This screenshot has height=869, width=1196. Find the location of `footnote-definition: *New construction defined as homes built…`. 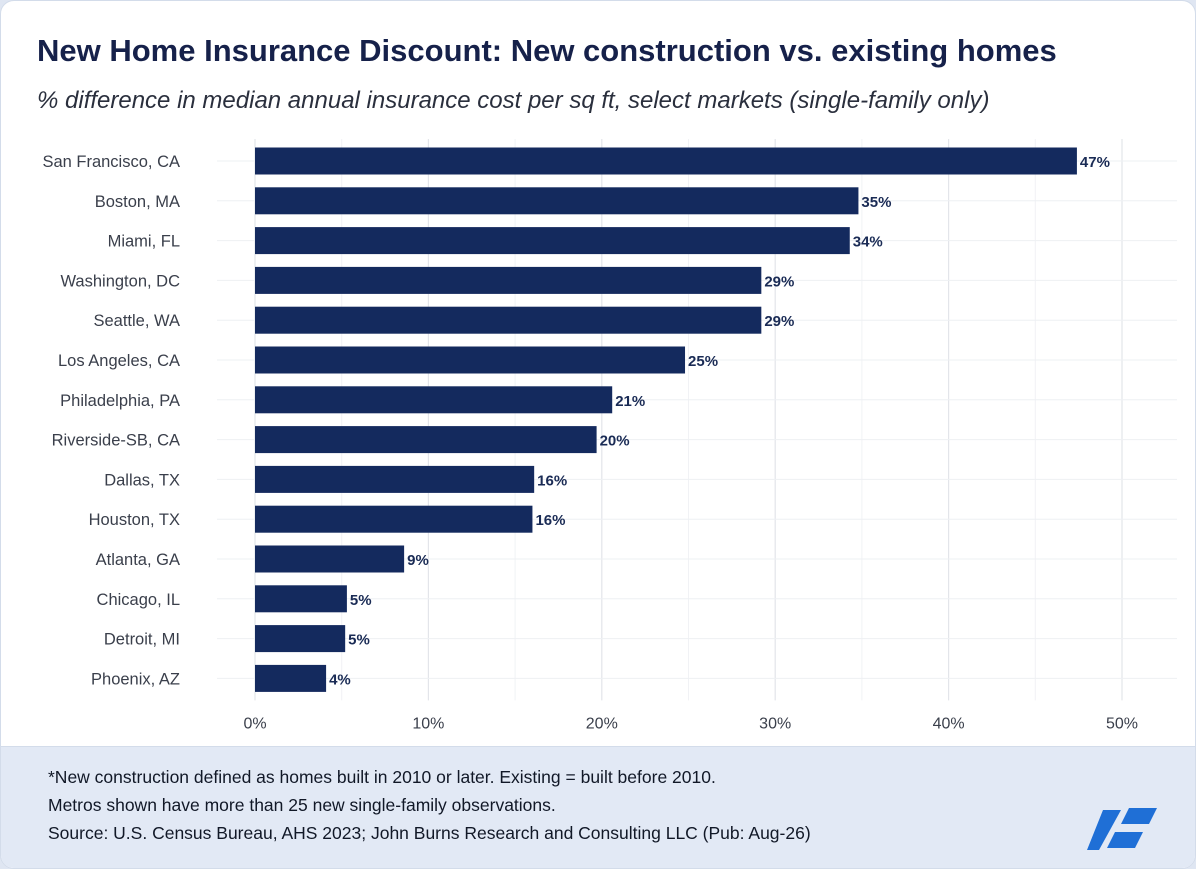

footnote-definition: *New construction defined as homes built… is located at coordinates (382, 777).